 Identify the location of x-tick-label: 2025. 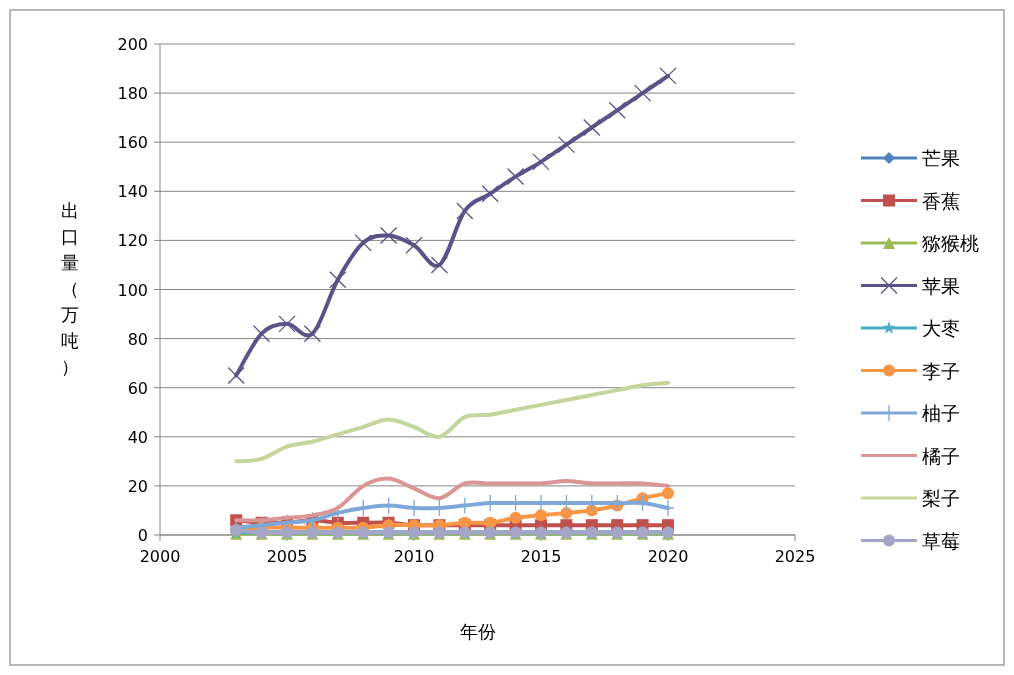
(795, 556).